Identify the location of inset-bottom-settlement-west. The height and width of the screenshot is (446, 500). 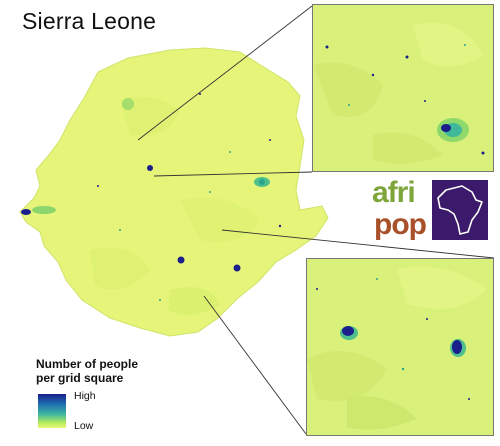
(348, 331).